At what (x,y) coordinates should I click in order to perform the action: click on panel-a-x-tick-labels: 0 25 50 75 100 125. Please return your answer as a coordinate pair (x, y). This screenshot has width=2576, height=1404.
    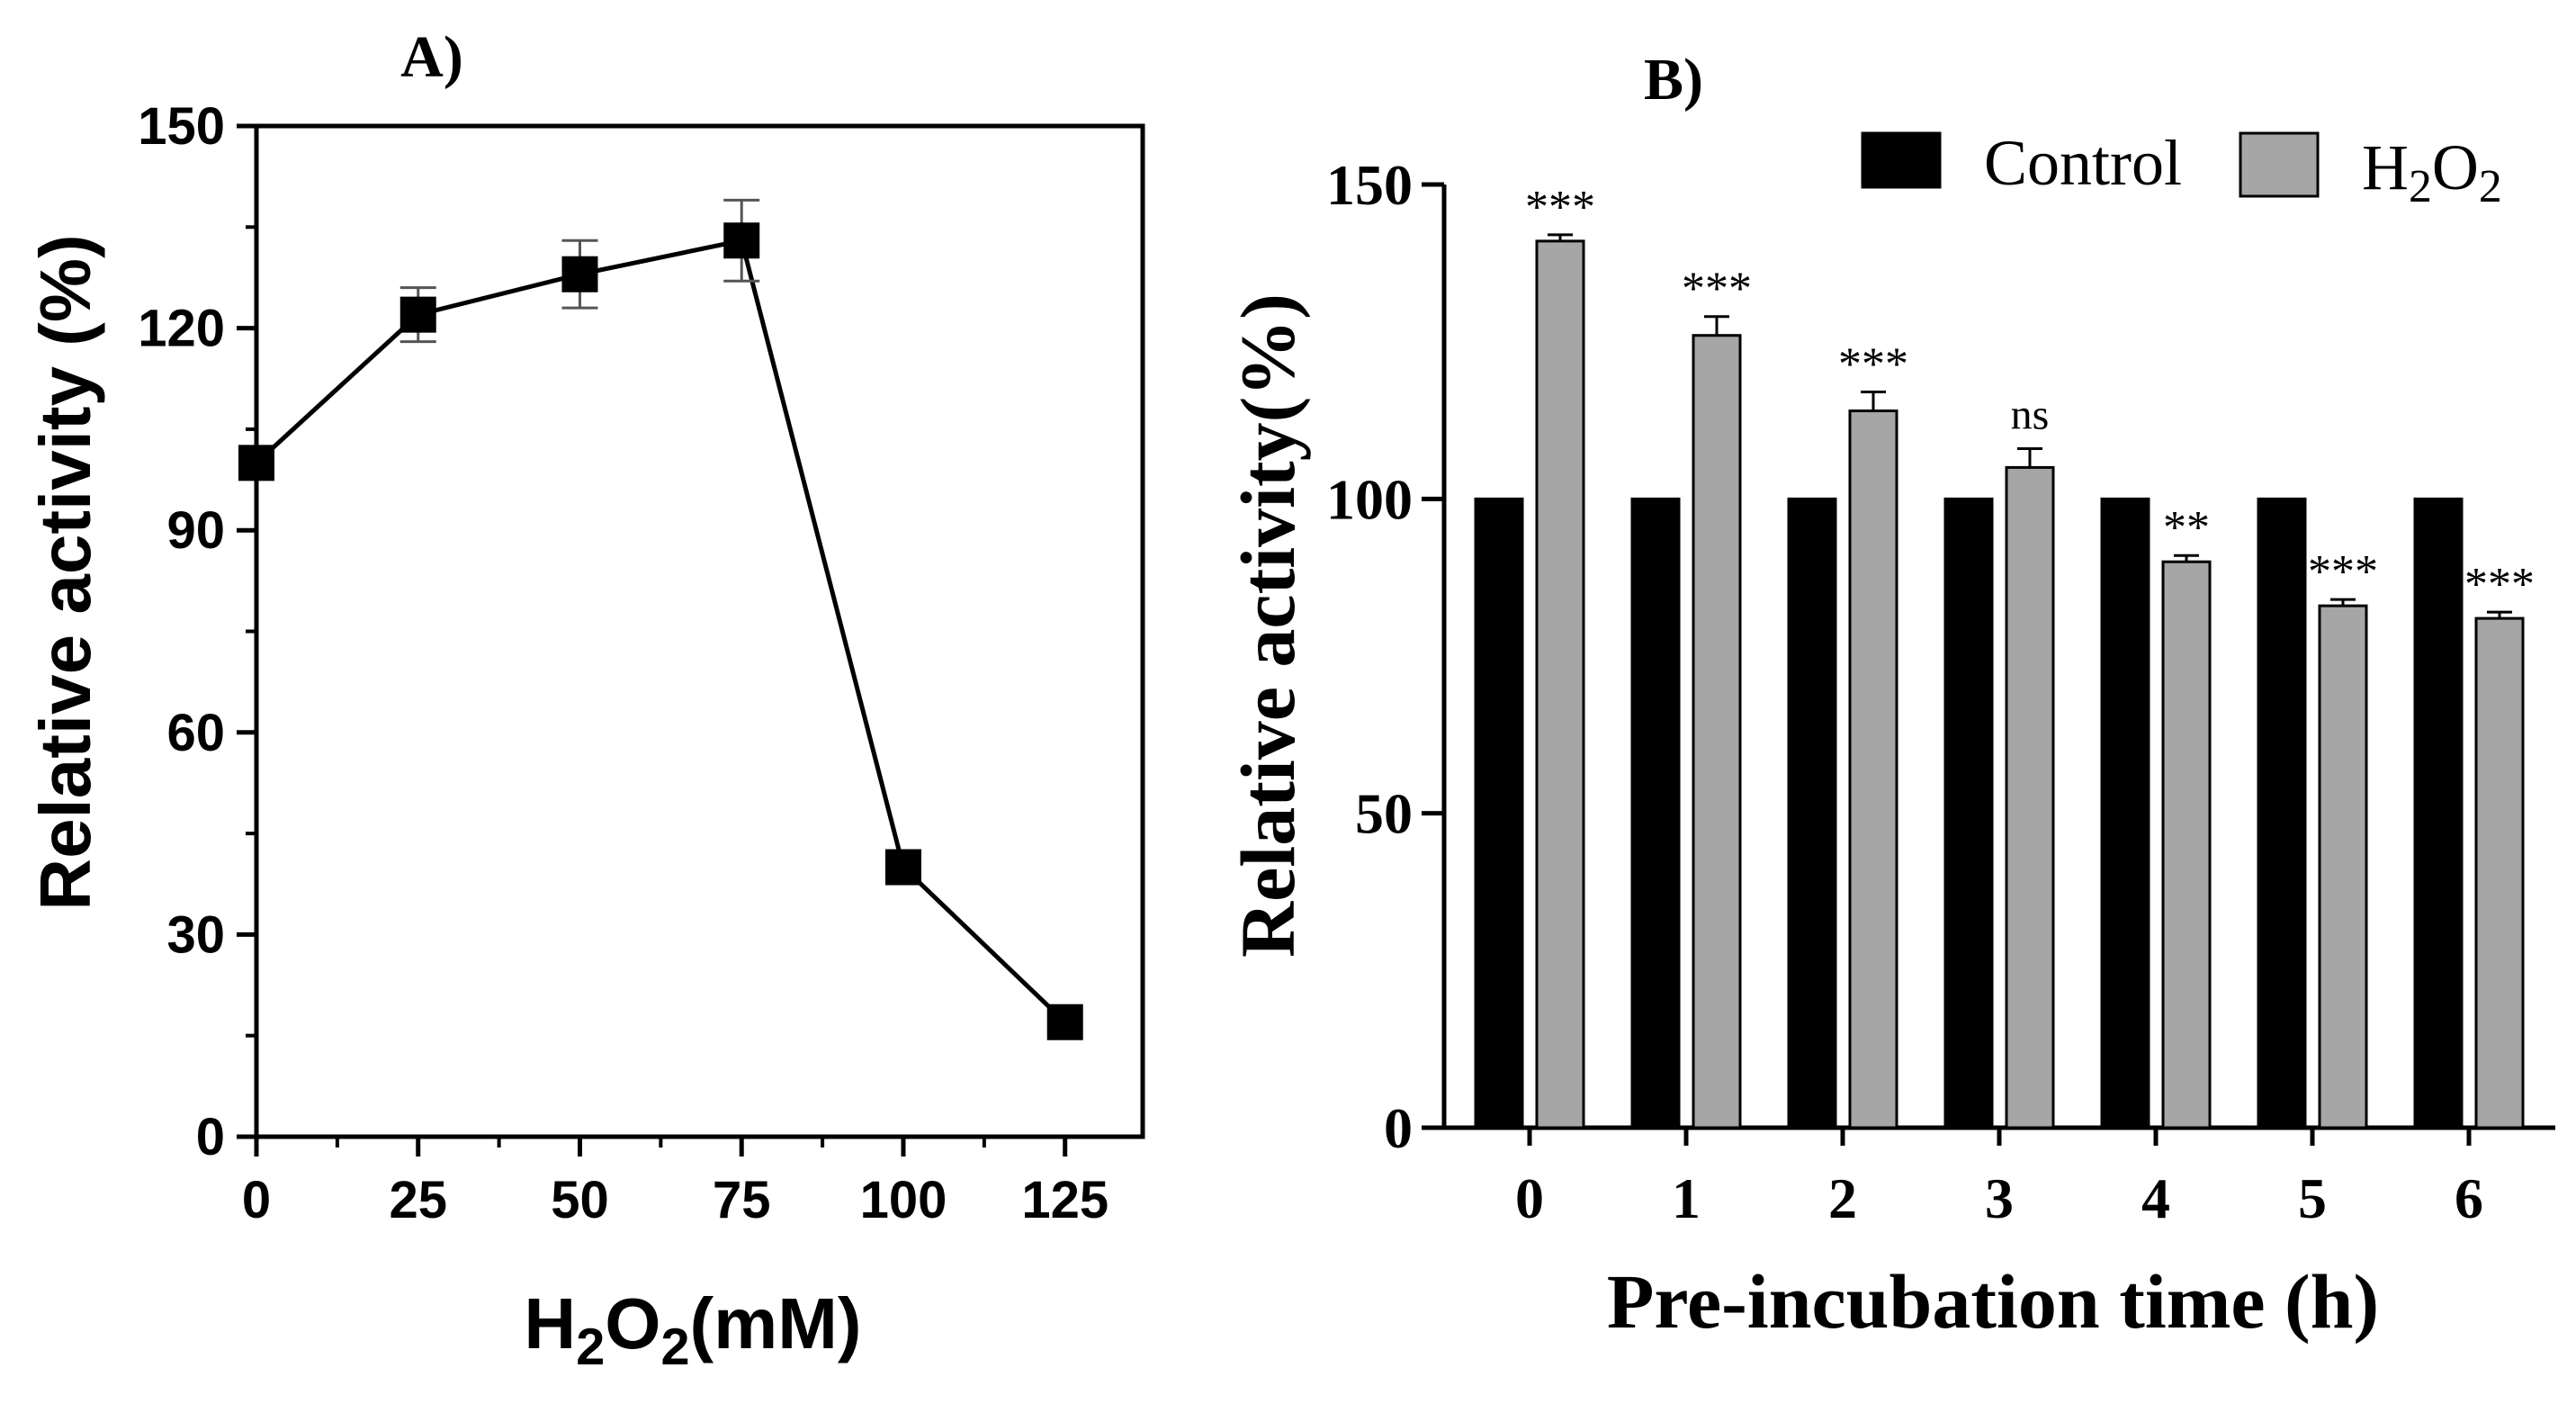
    Looking at the image, I should click on (675, 1200).